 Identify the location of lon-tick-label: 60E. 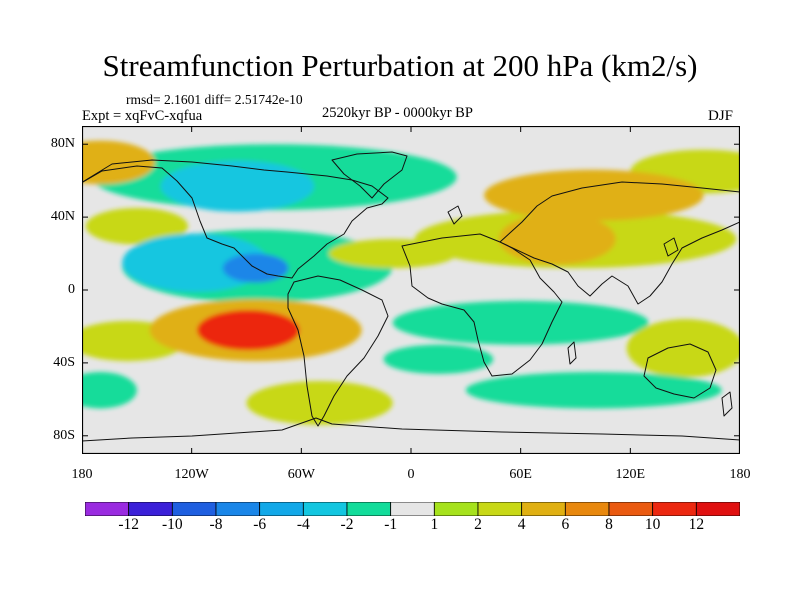
(520, 474).